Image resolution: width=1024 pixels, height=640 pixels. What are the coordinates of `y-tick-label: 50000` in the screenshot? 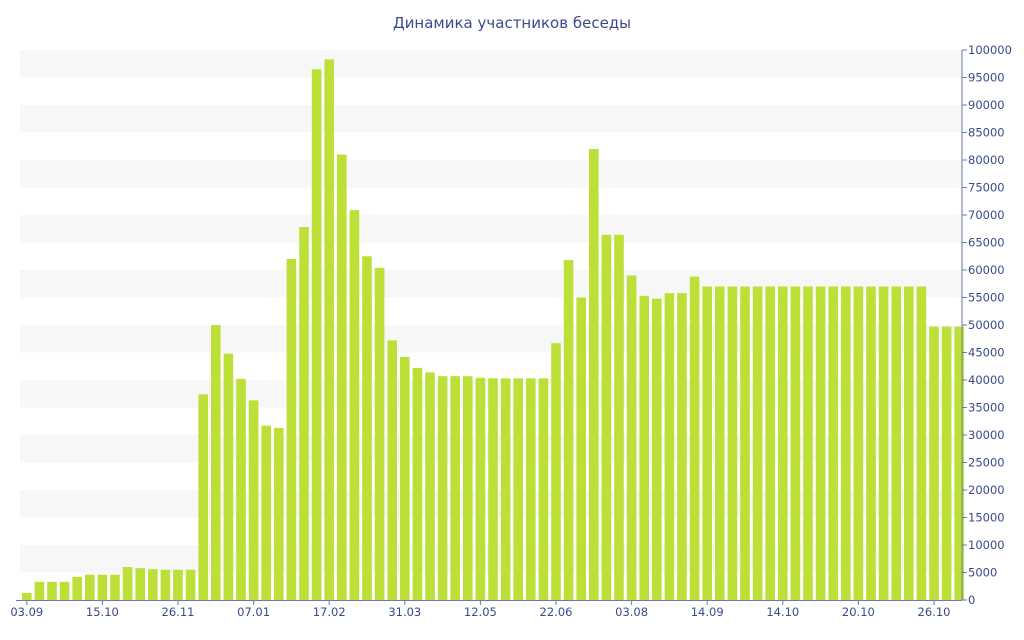 It's located at (986, 325).